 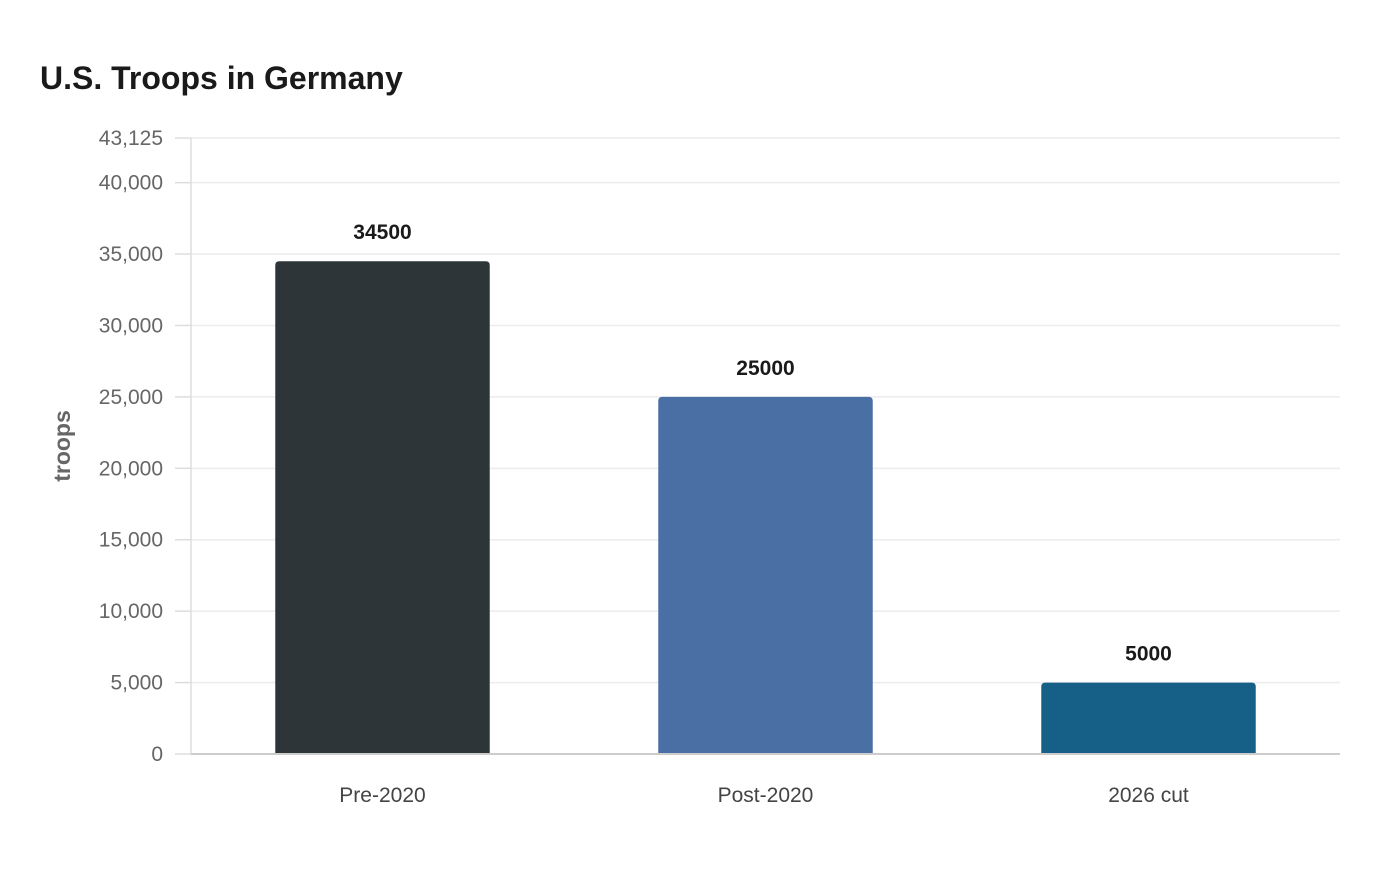 I want to click on data-label: 5000, so click(x=1148, y=654).